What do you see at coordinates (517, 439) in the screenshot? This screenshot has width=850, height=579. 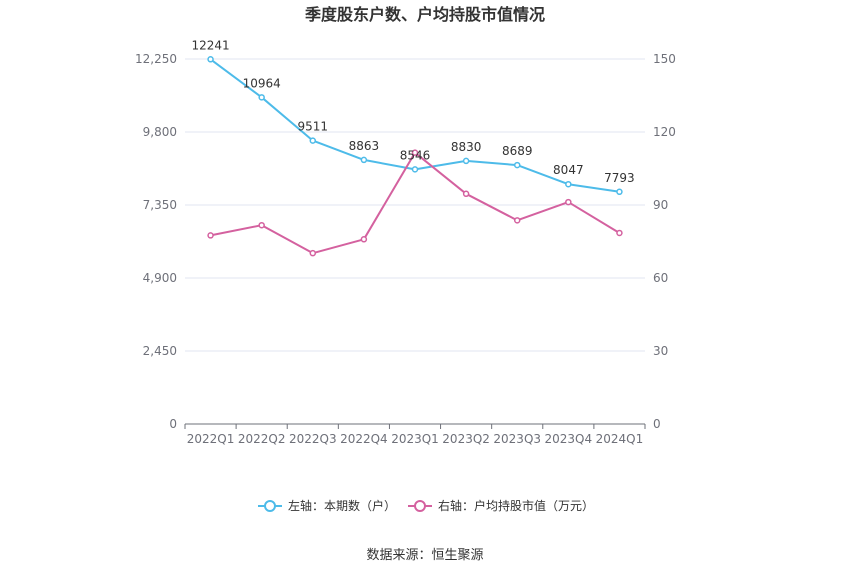 I see `x-axis-tick-label: 2023Q3` at bounding box center [517, 439].